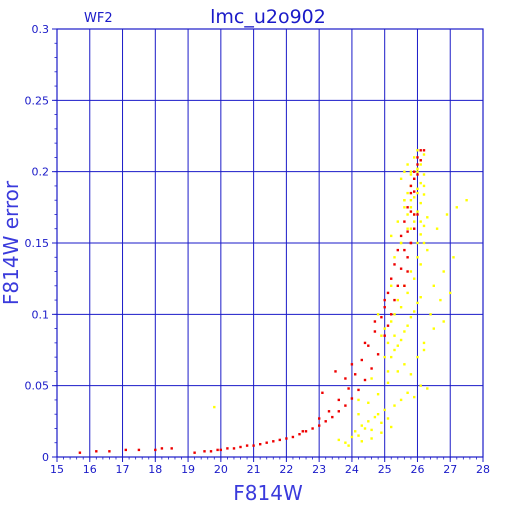  What do you see at coordinates (57, 469) in the screenshot?
I see `x-tick-label: 15` at bounding box center [57, 469].